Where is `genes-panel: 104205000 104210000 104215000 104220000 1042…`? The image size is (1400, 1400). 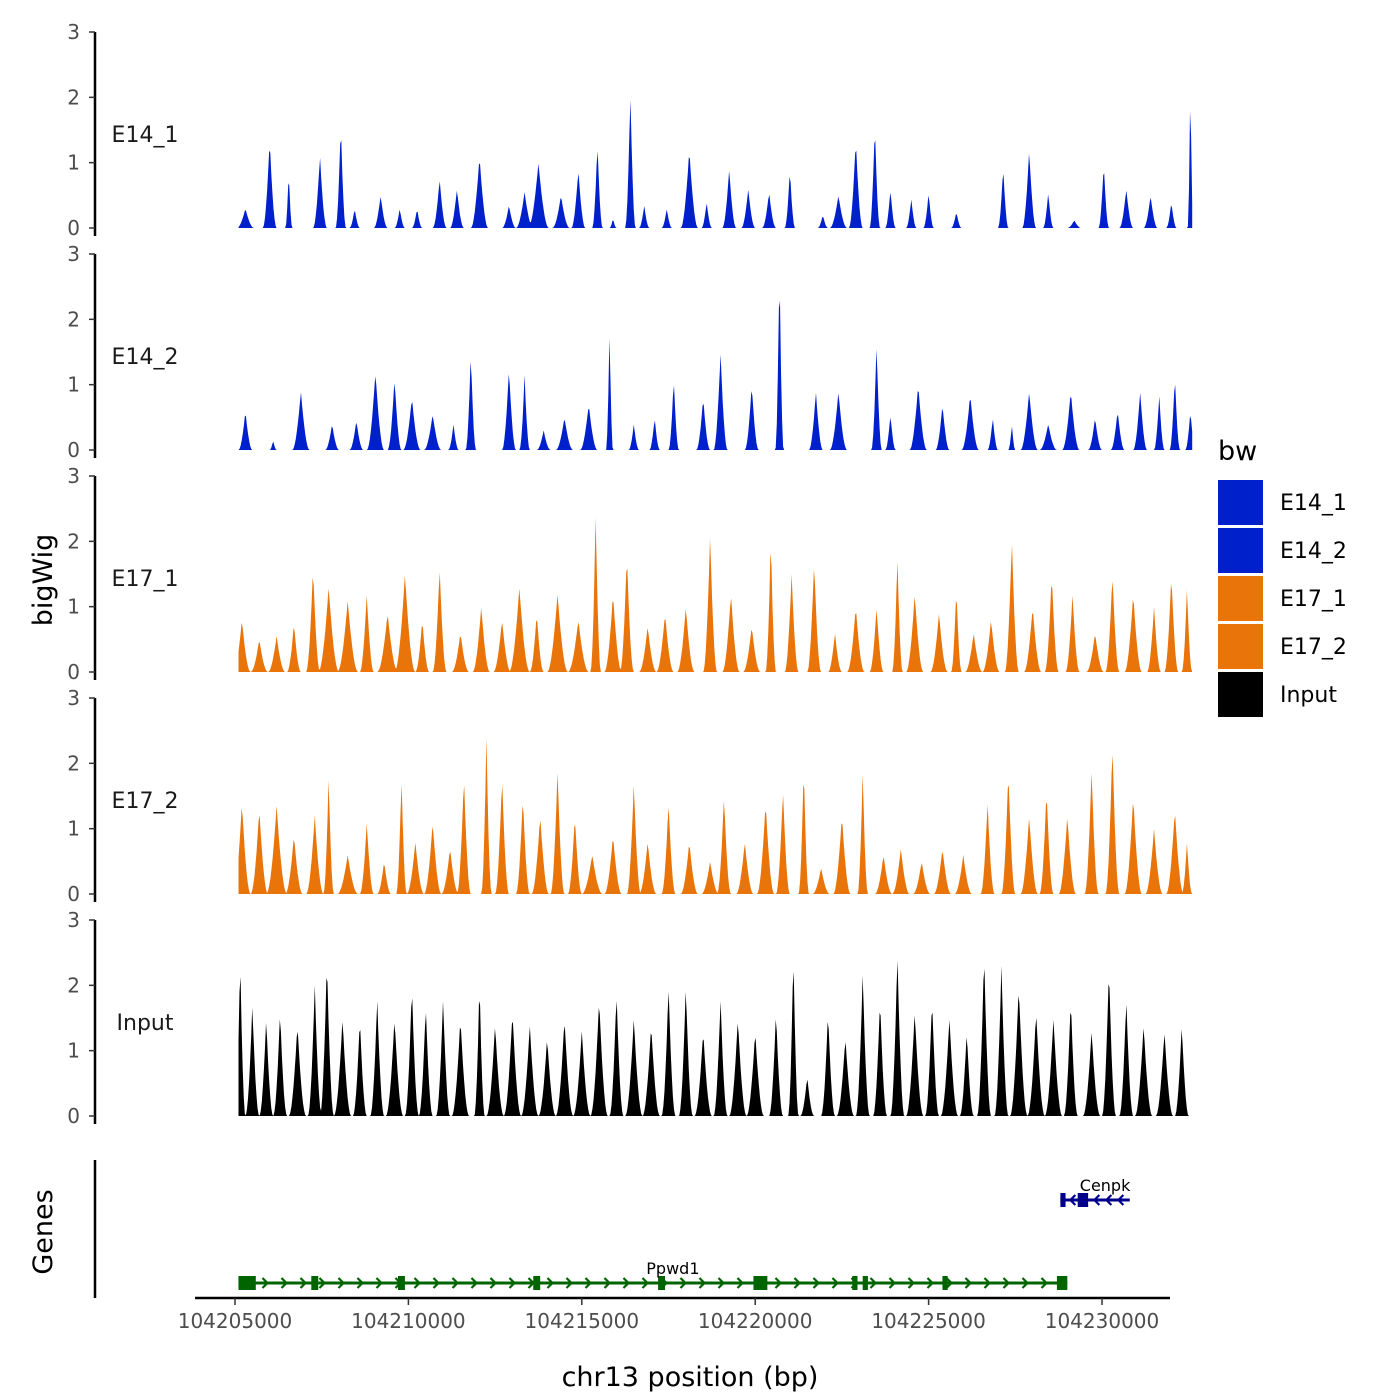 genes-panel: 104205000 104210000 104215000 104220000 1042… is located at coordinates (631, 1246).